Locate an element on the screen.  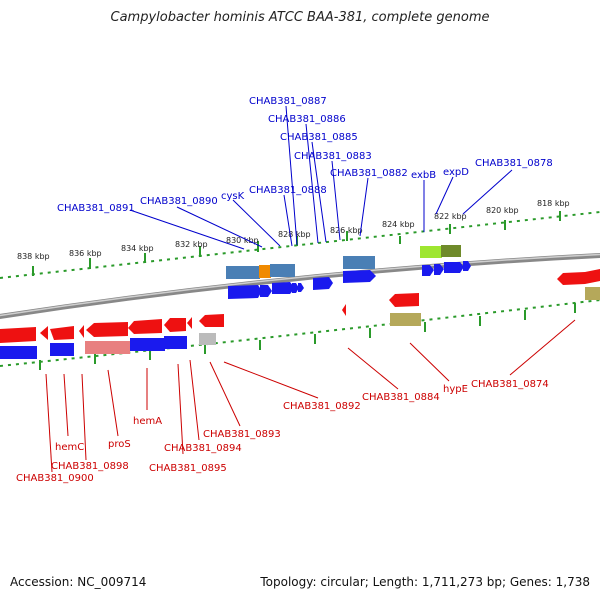
gene-label: CHAB381_0878 is located at coordinates (514, 163).